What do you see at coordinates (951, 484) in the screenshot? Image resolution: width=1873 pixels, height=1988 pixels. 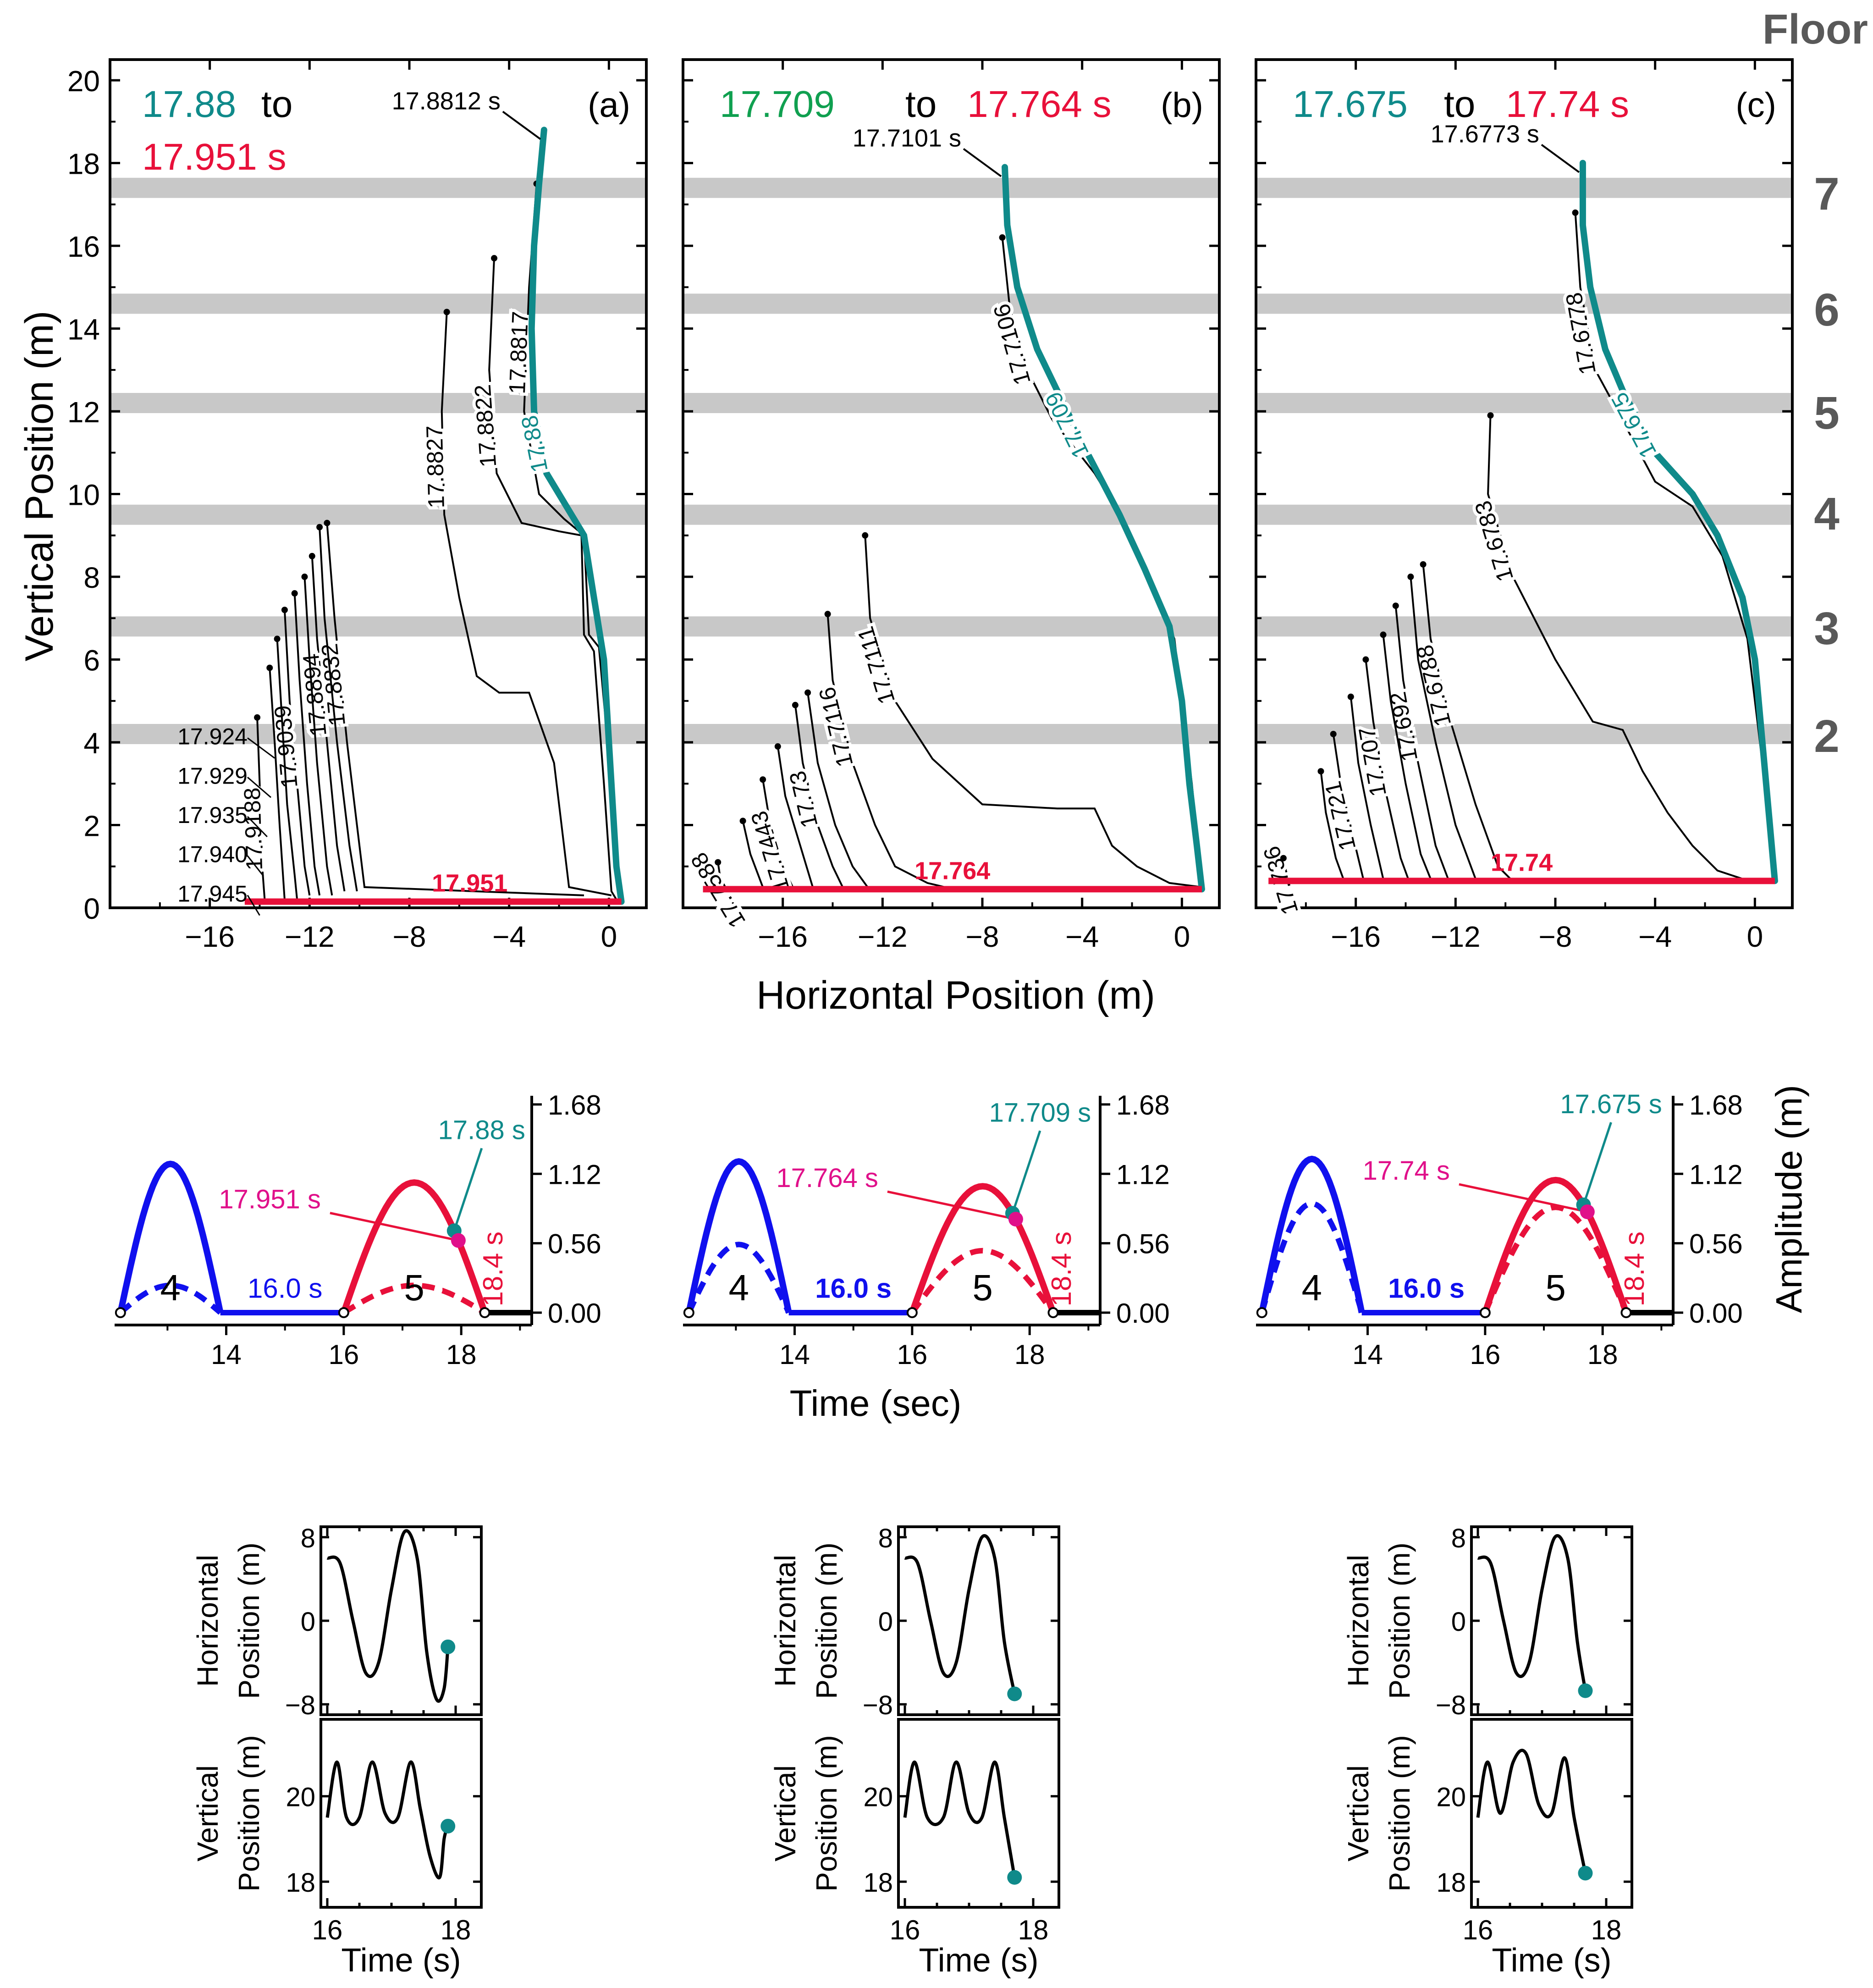 I see `plot-frame` at bounding box center [951, 484].